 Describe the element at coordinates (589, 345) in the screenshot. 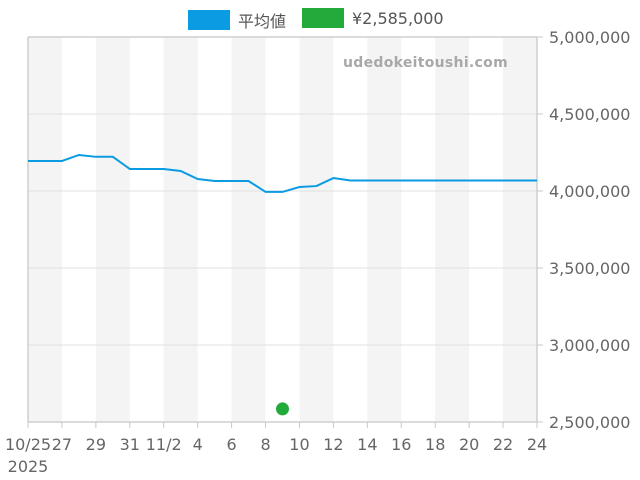

I see `y-tick-label: 3,000,000` at that location.